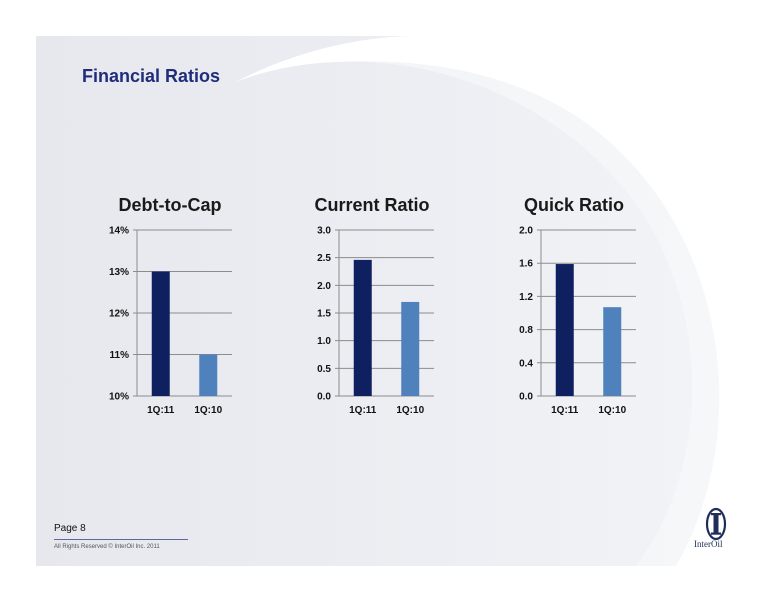 The width and height of the screenshot is (776, 600). What do you see at coordinates (574, 205) in the screenshot?
I see `chart-title-quick-ratio: Quick Ratio` at bounding box center [574, 205].